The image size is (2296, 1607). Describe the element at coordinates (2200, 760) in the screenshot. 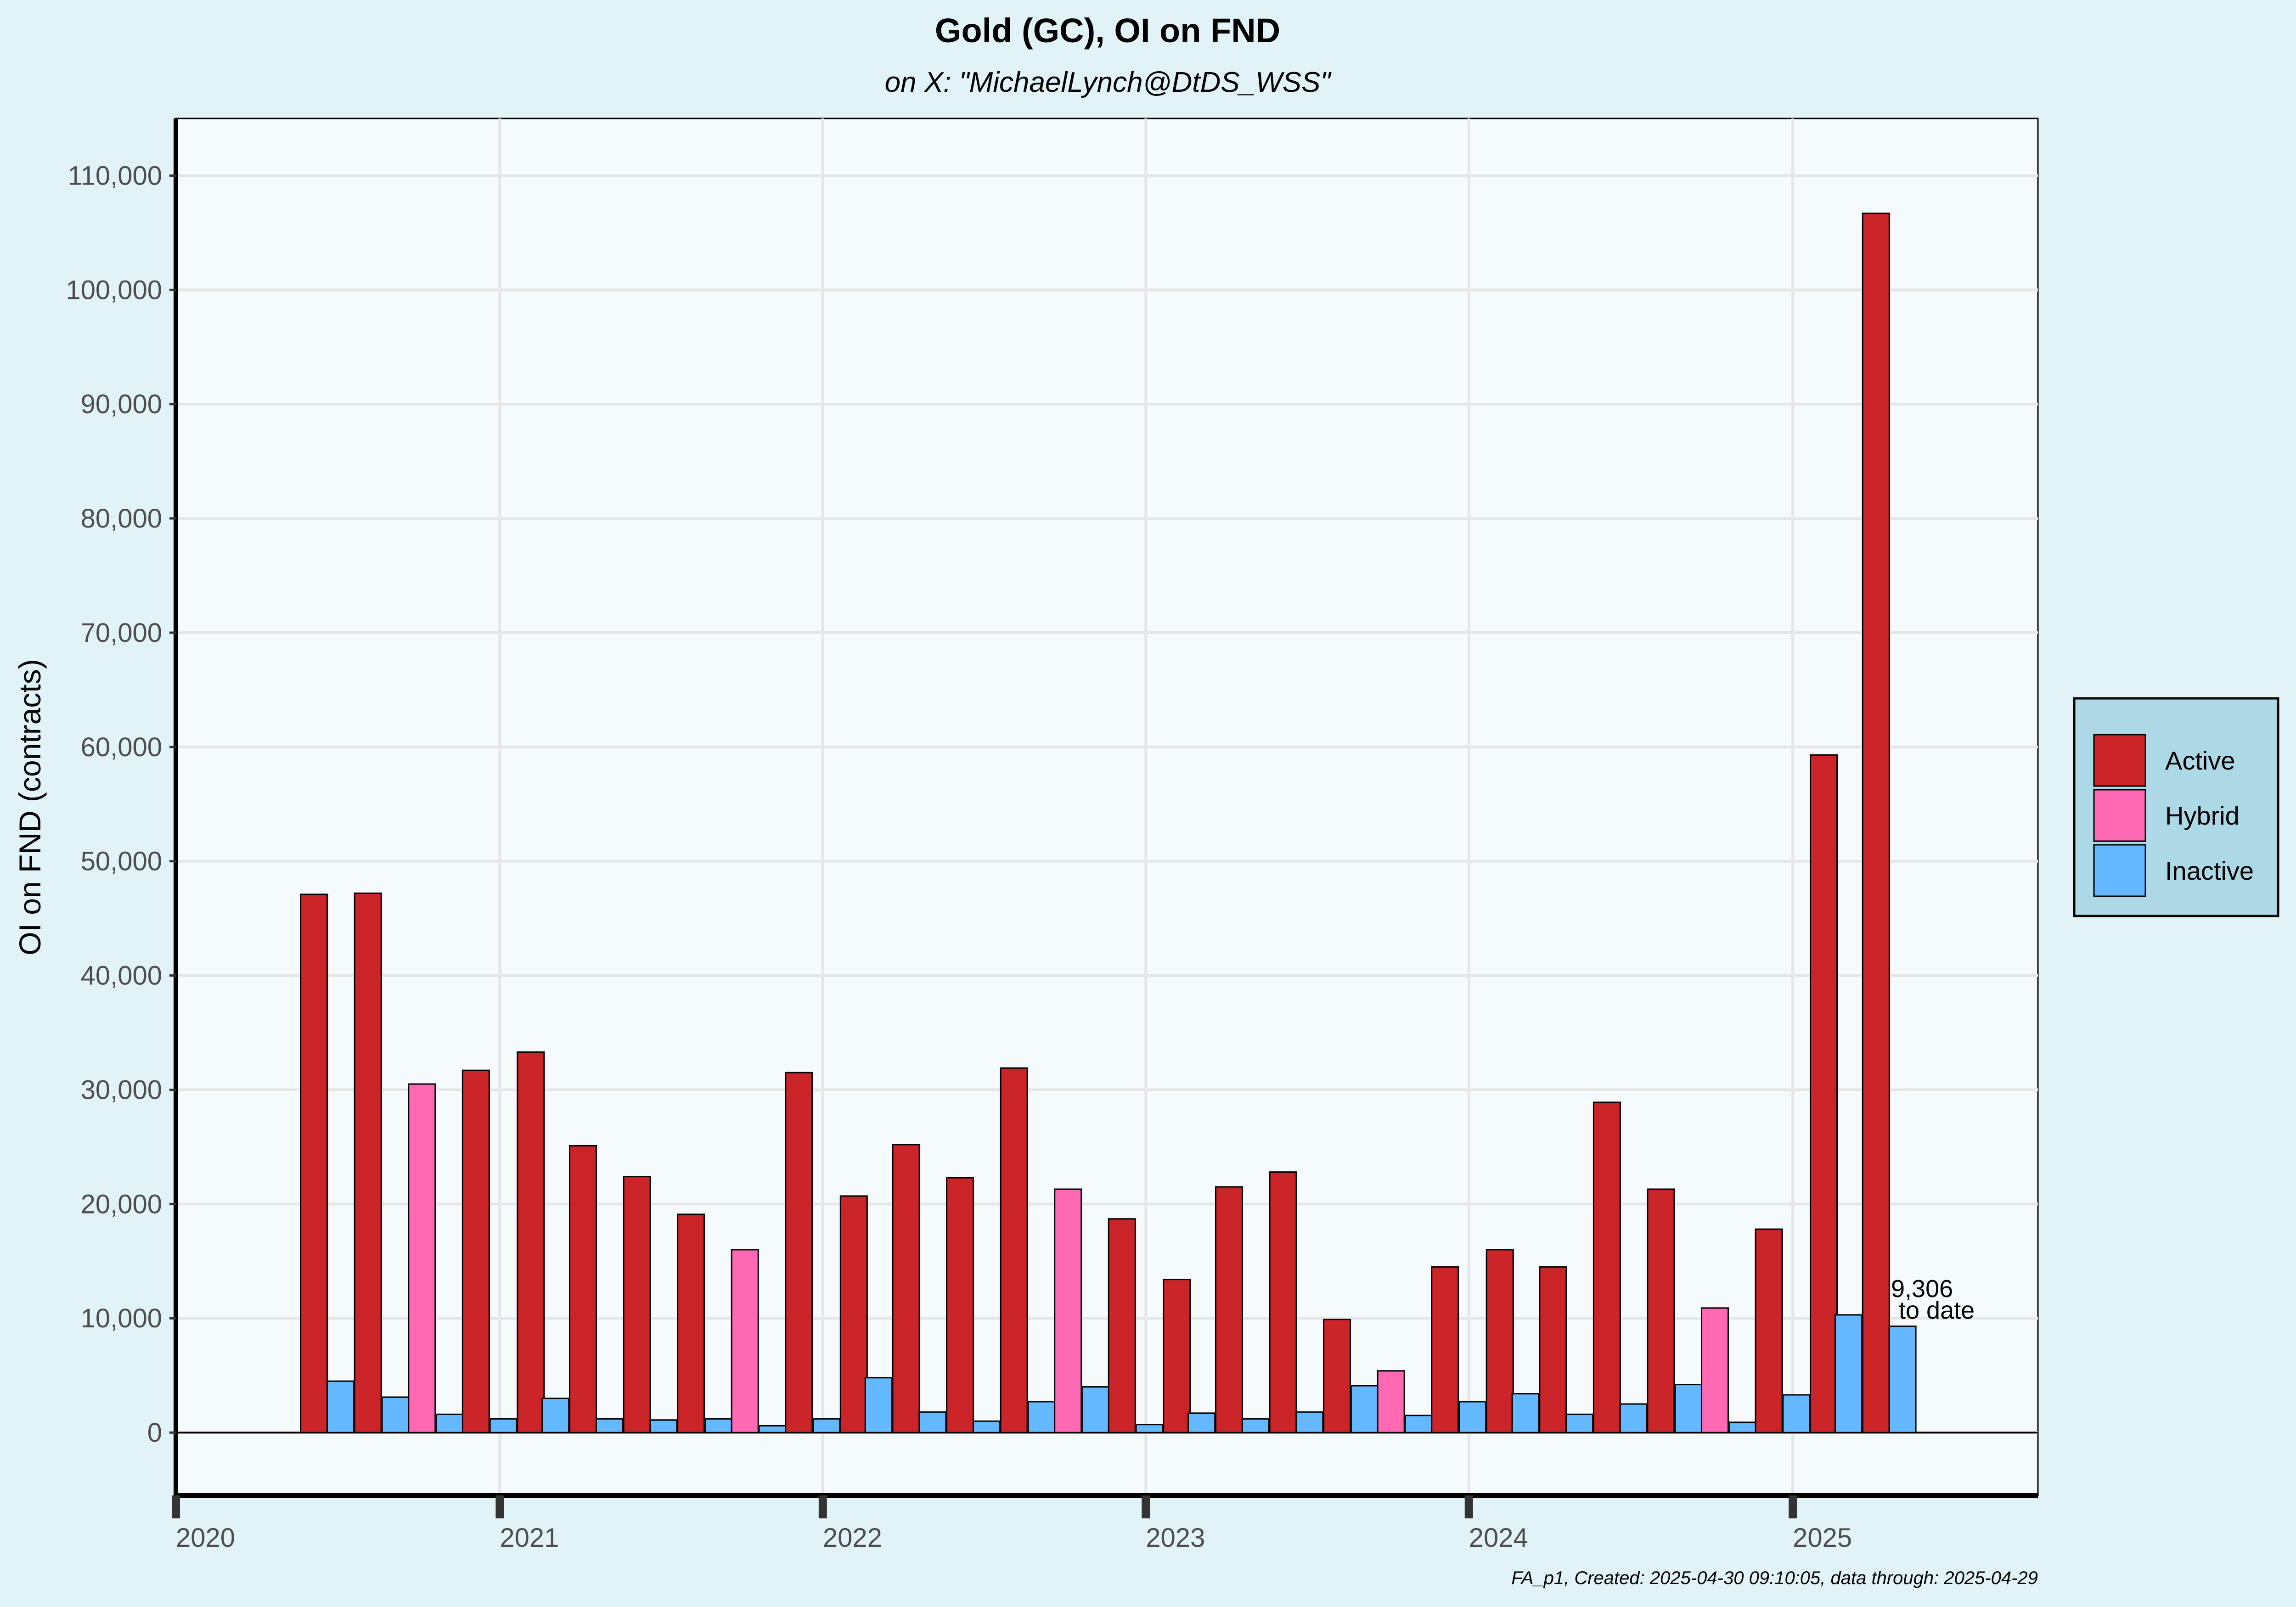

I see `legend-label-active: Active` at that location.